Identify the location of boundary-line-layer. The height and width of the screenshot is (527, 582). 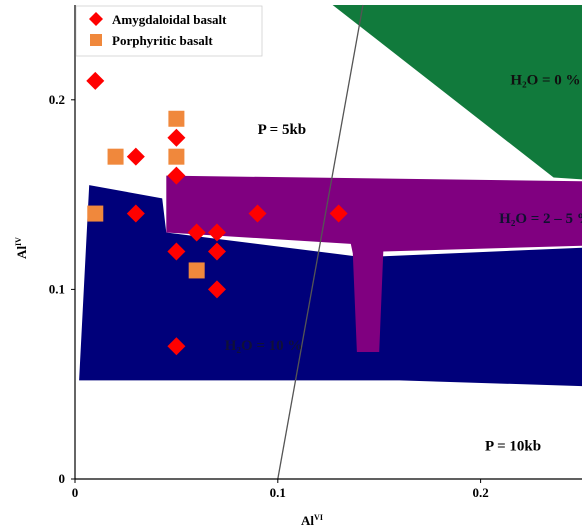
(320, 242).